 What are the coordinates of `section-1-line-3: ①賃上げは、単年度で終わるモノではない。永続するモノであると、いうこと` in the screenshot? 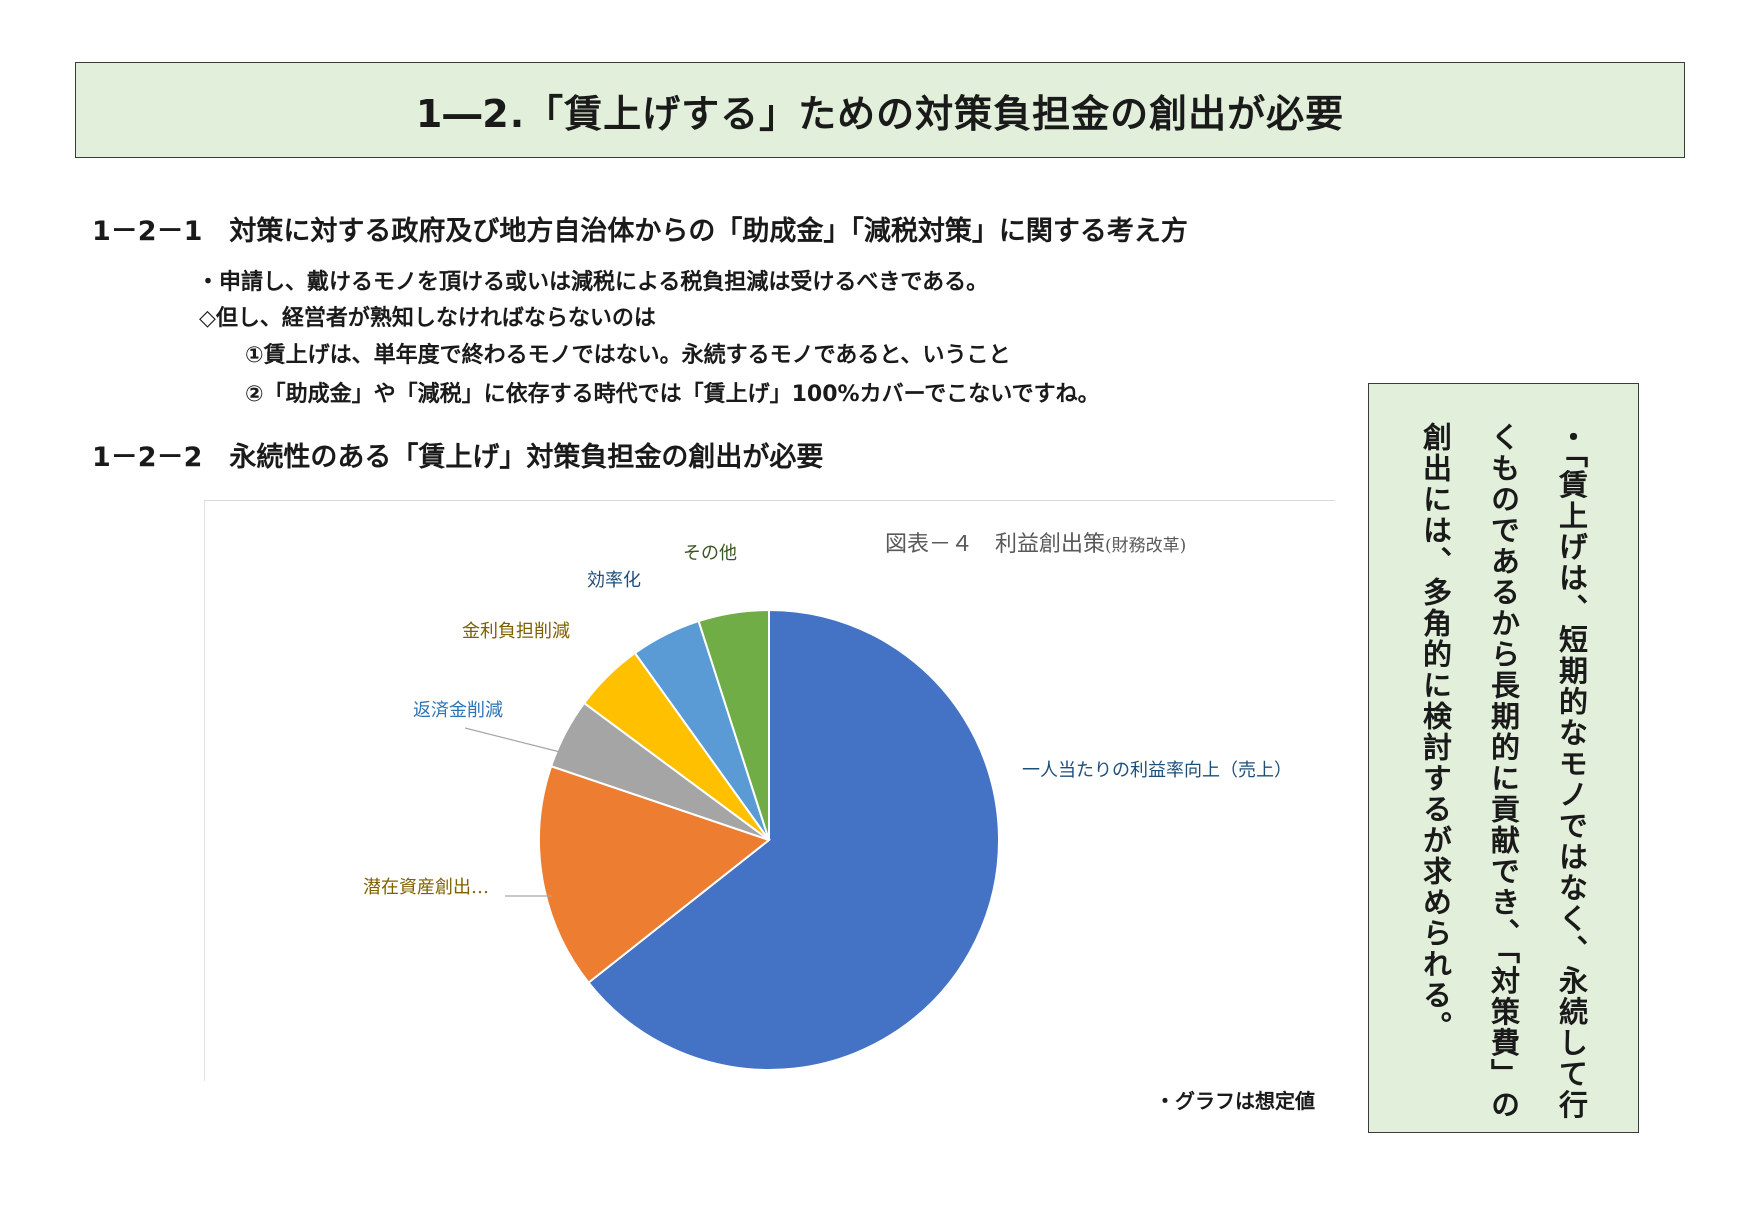 It's located at (628, 355).